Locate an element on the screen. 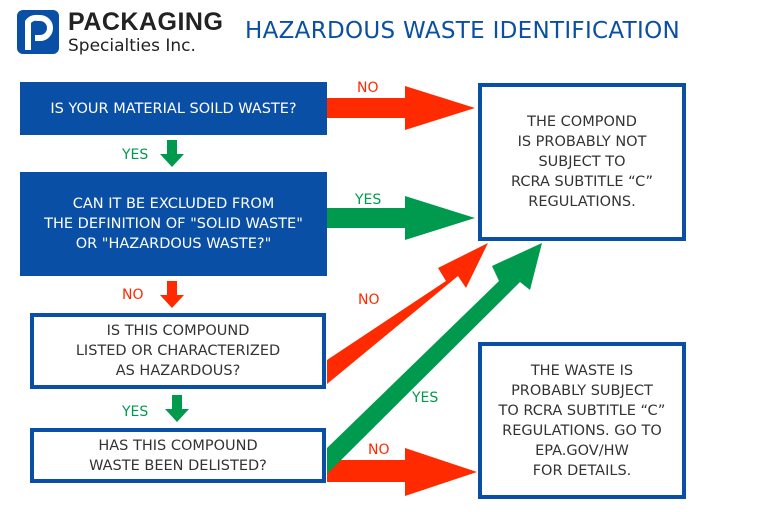 The height and width of the screenshot is (512, 768). label-yes-q4: YES is located at coordinates (425, 398).